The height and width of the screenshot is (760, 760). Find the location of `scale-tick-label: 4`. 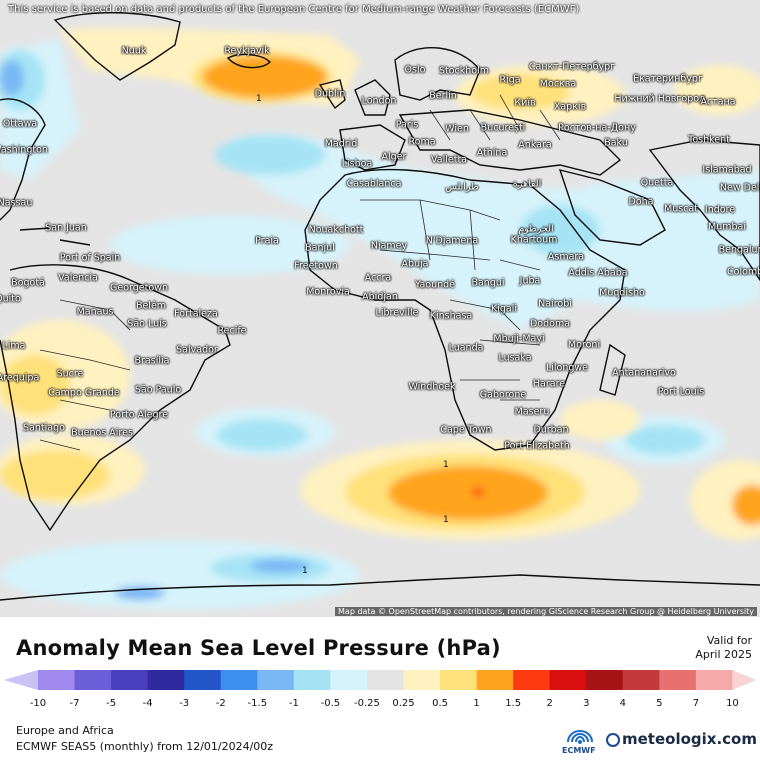

scale-tick-label: 4 is located at coordinates (622, 703).